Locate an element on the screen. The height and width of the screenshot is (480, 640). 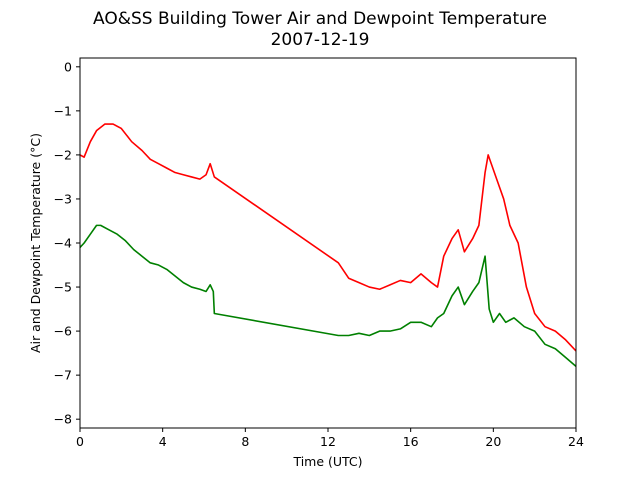
x-tick-label: 24 is located at coordinates (576, 441).